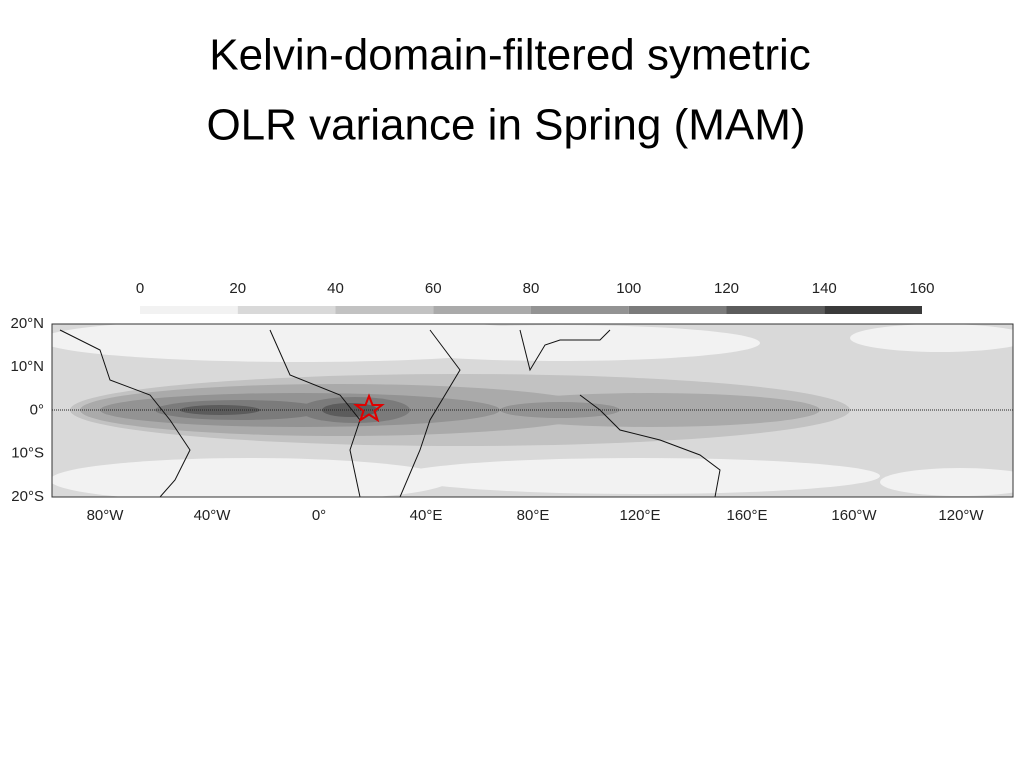  I want to click on marker-star, so click(369, 408).